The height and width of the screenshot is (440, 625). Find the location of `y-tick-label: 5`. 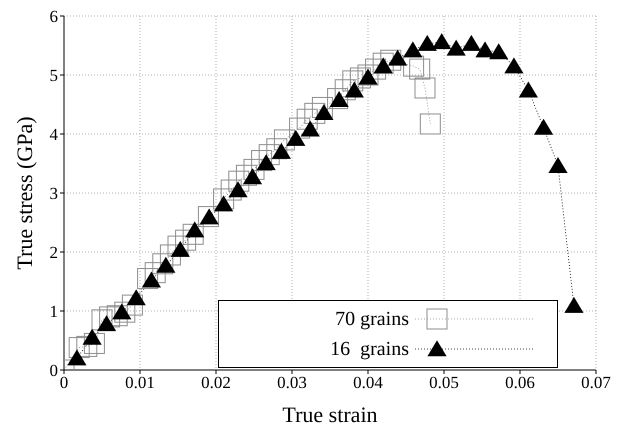

y-tick-label: 5 is located at coordinates (54, 76).